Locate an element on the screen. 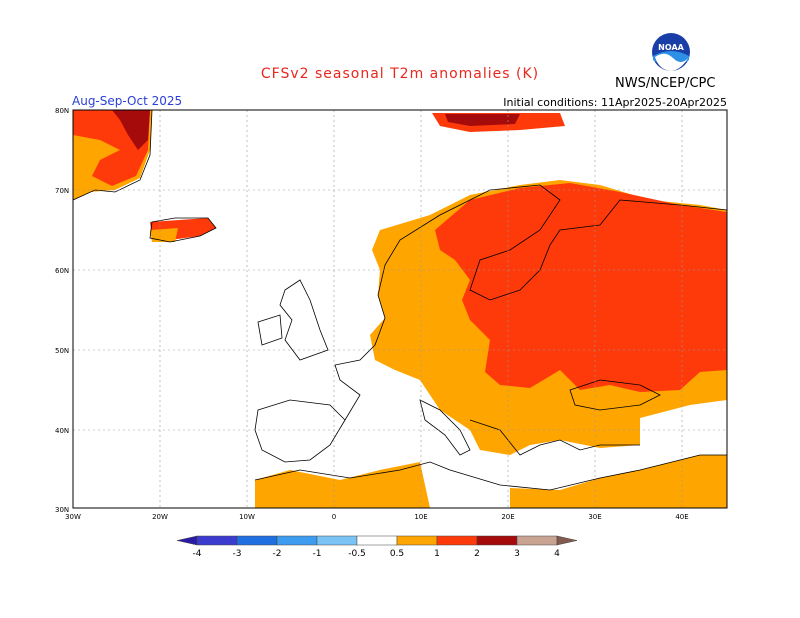 This screenshot has height=618, width=800. iceland-anomaly-mod is located at coordinates (164, 235).